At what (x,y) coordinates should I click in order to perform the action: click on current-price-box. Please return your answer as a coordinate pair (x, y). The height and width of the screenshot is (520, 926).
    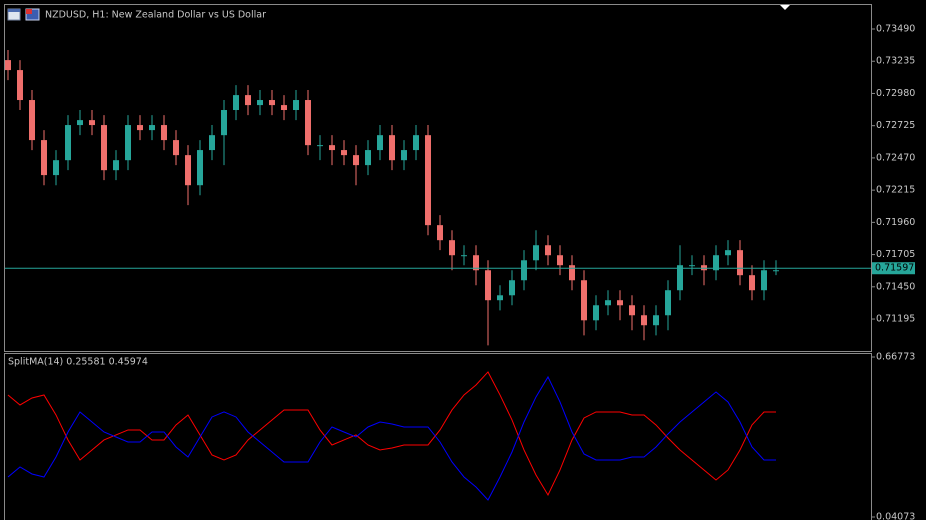
    Looking at the image, I should click on (893, 268).